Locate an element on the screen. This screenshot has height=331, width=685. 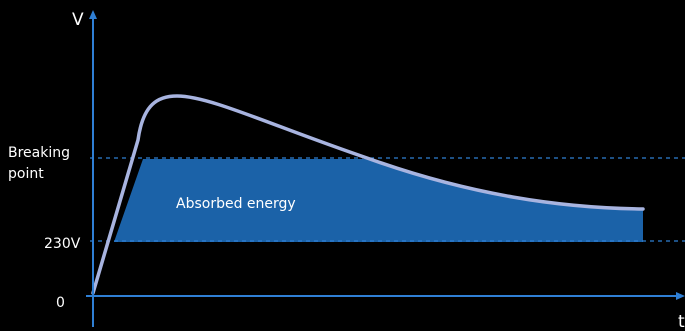
breaking-point-label-line1: Breaking is located at coordinates (39, 153).